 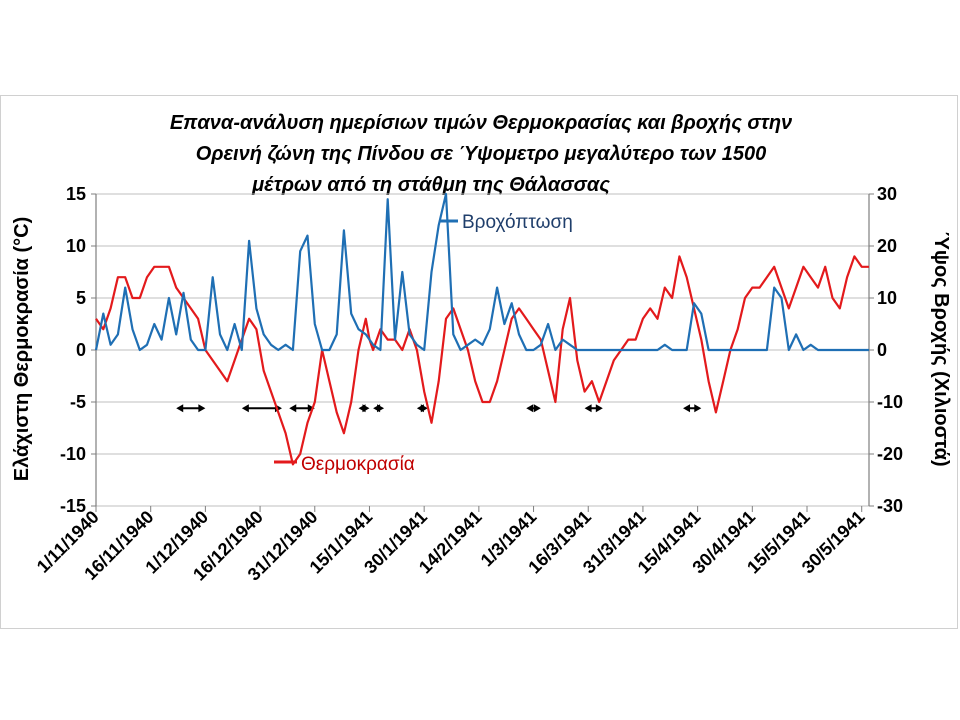 What do you see at coordinates (887, 194) in the screenshot?
I see `y-right-tick-label: 30` at bounding box center [887, 194].